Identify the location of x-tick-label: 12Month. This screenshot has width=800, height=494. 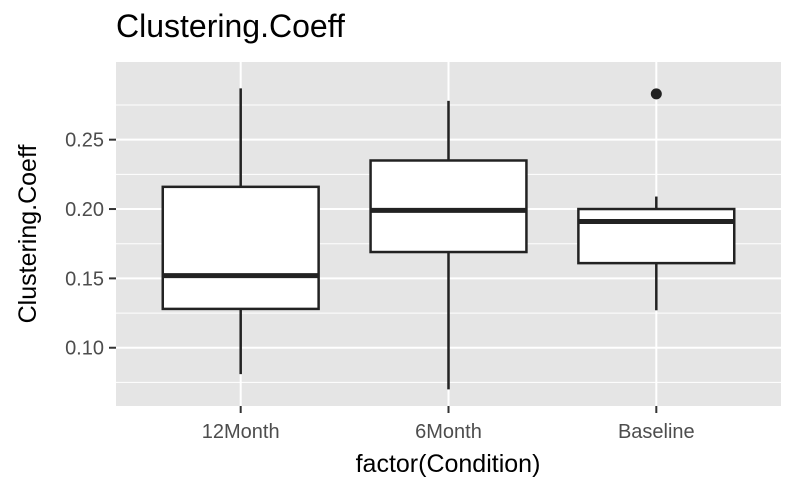
(241, 432).